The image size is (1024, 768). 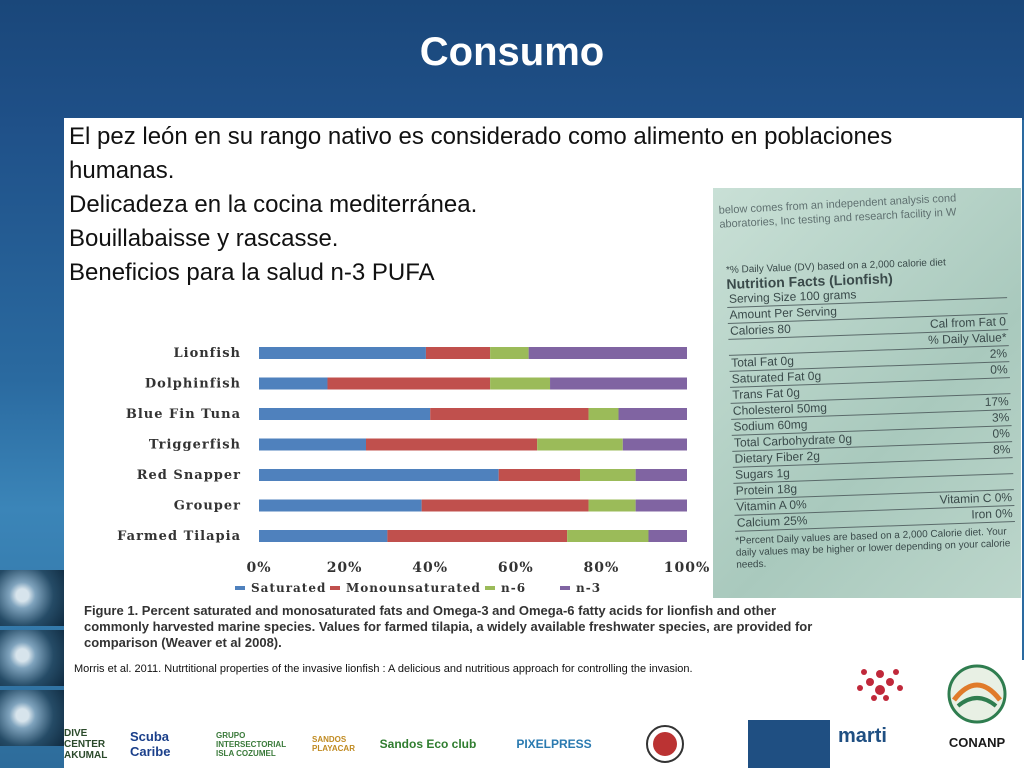 What do you see at coordinates (1001, 449) in the screenshot?
I see `nutrition-row-value: 8%` at bounding box center [1001, 449].